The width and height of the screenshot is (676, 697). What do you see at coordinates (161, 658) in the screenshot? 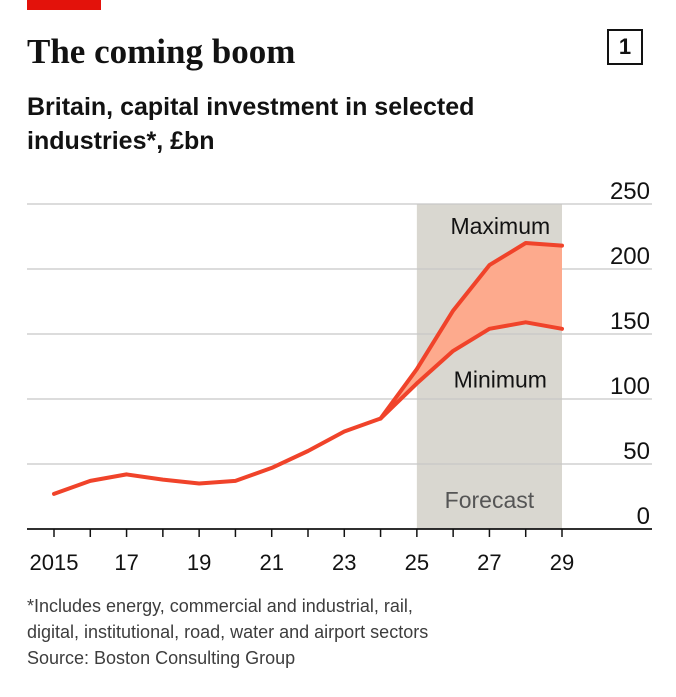
I see `source-note: Source: Boston Consulting Group` at bounding box center [161, 658].